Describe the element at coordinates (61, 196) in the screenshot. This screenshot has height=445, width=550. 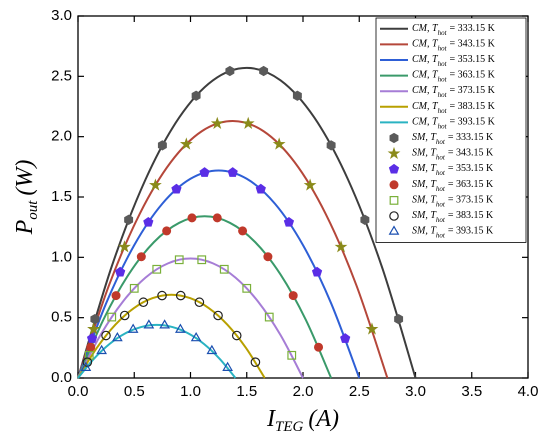
I see `y-tick-label: 1.5` at that location.